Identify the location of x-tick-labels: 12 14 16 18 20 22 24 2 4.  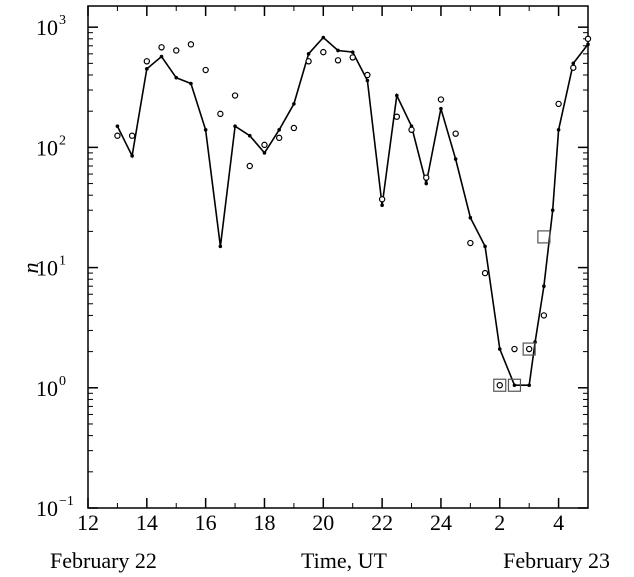
(320, 522).